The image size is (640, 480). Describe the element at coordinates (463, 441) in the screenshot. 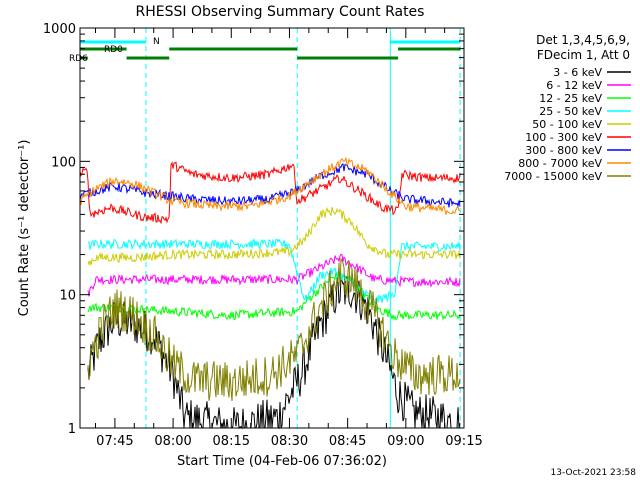

I see `x-tick-label: 09:15` at that location.